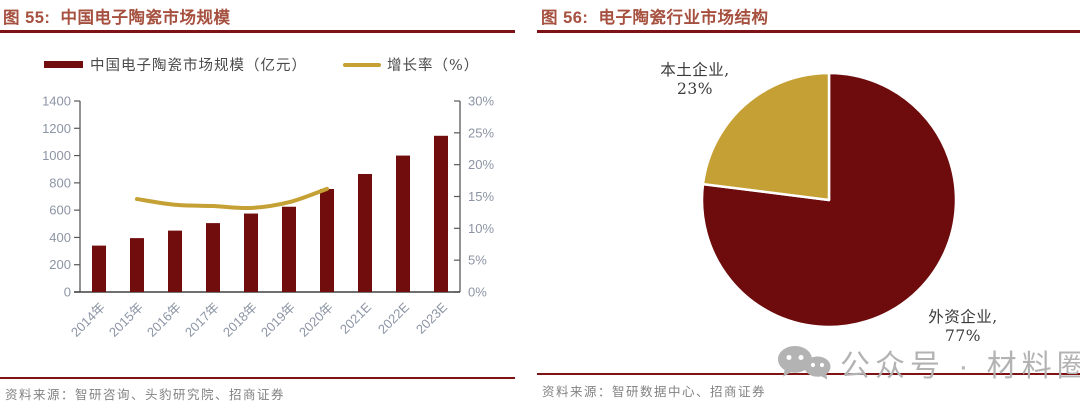 The image size is (1080, 410). What do you see at coordinates (654, 391) in the screenshot?
I see `right-source-note: 资料来源：智研数据中心、招商证券` at bounding box center [654, 391].